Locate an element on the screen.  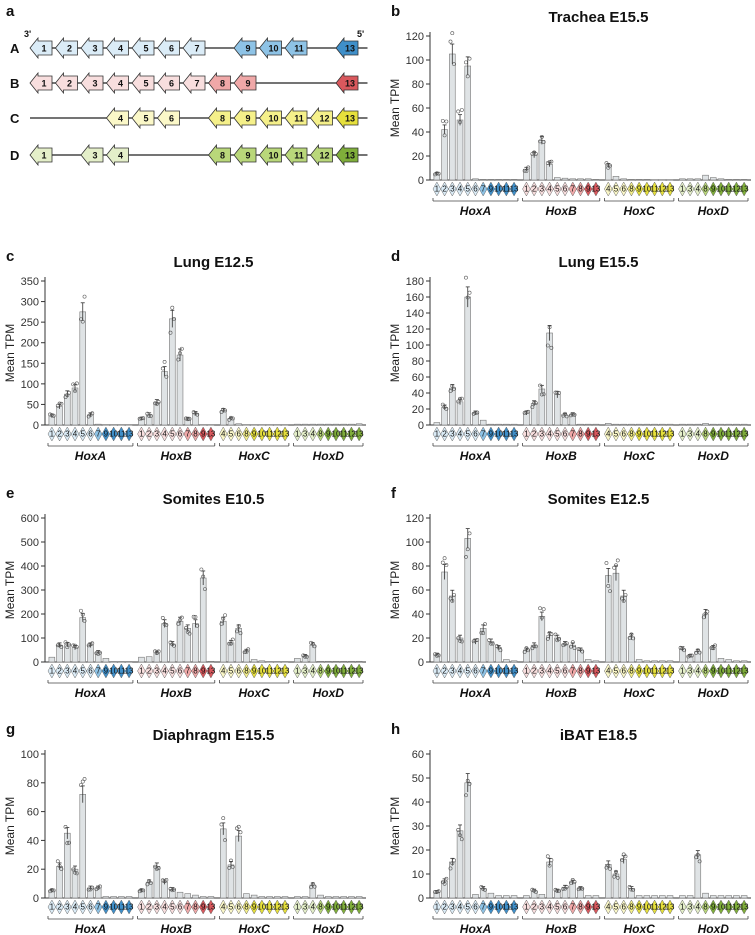
bar-A11 is located at coordinates (506, 180).